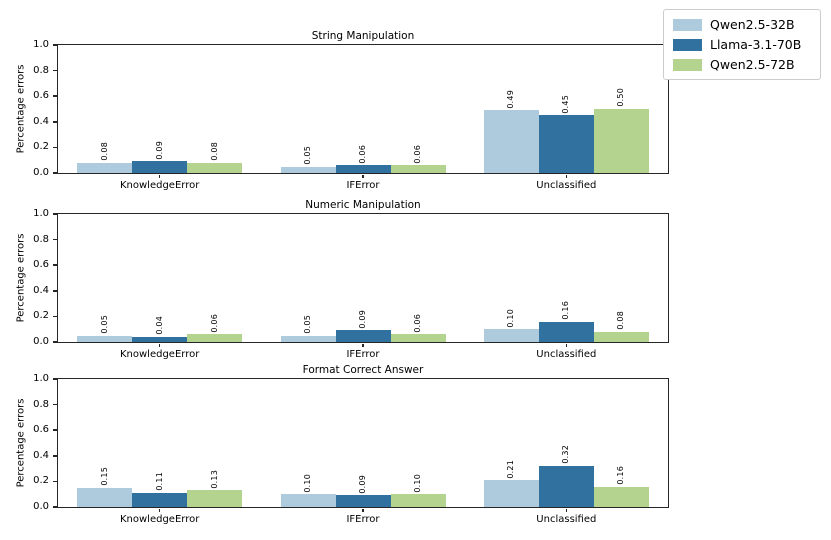 The image size is (831, 540). I want to click on legend-label: Qwen2.5-72B, so click(752, 64).